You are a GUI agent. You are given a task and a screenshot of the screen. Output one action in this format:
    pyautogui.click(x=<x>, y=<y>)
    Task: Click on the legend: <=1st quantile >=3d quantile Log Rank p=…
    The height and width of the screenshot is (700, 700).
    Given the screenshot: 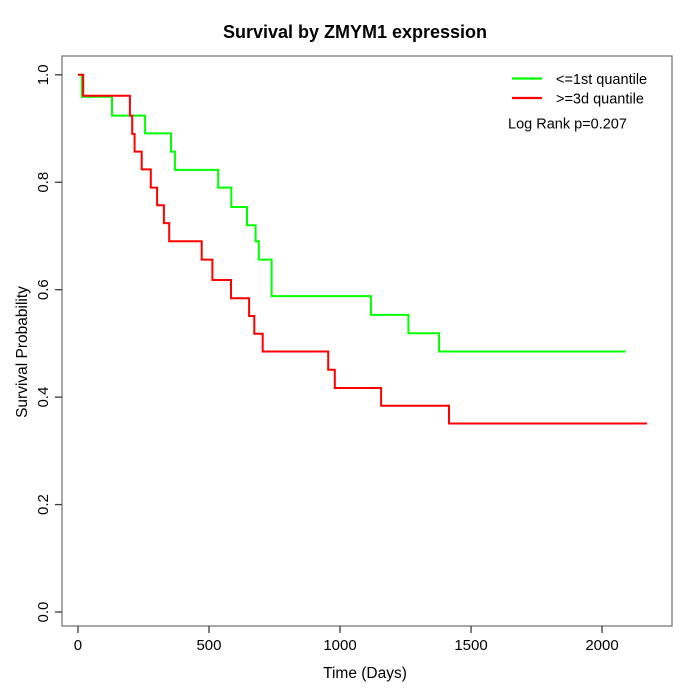 What is the action you would take?
    pyautogui.click(x=577, y=102)
    